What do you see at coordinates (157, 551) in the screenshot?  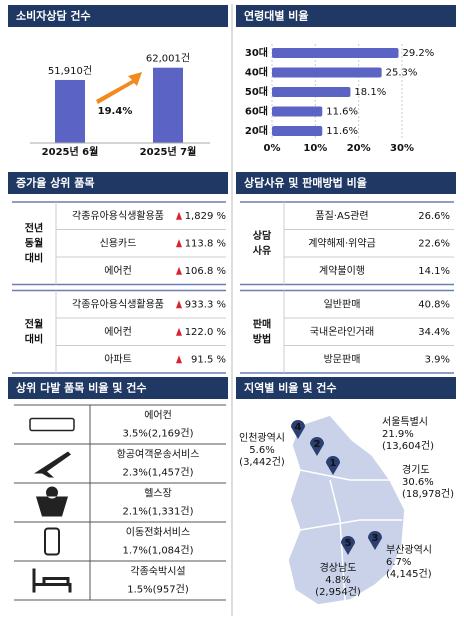 I see `item-detail: 1.7%(1,084건)` at bounding box center [157, 551].